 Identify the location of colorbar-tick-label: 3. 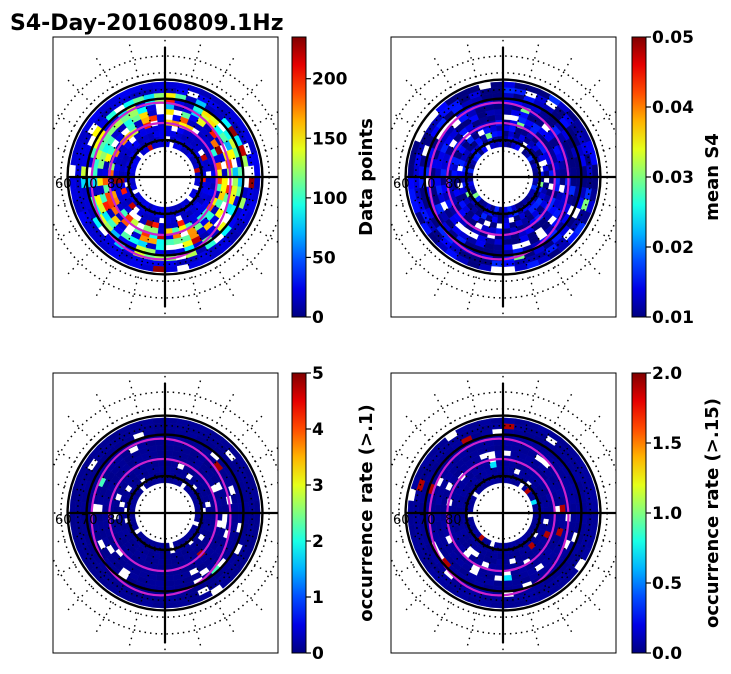
(318, 486).